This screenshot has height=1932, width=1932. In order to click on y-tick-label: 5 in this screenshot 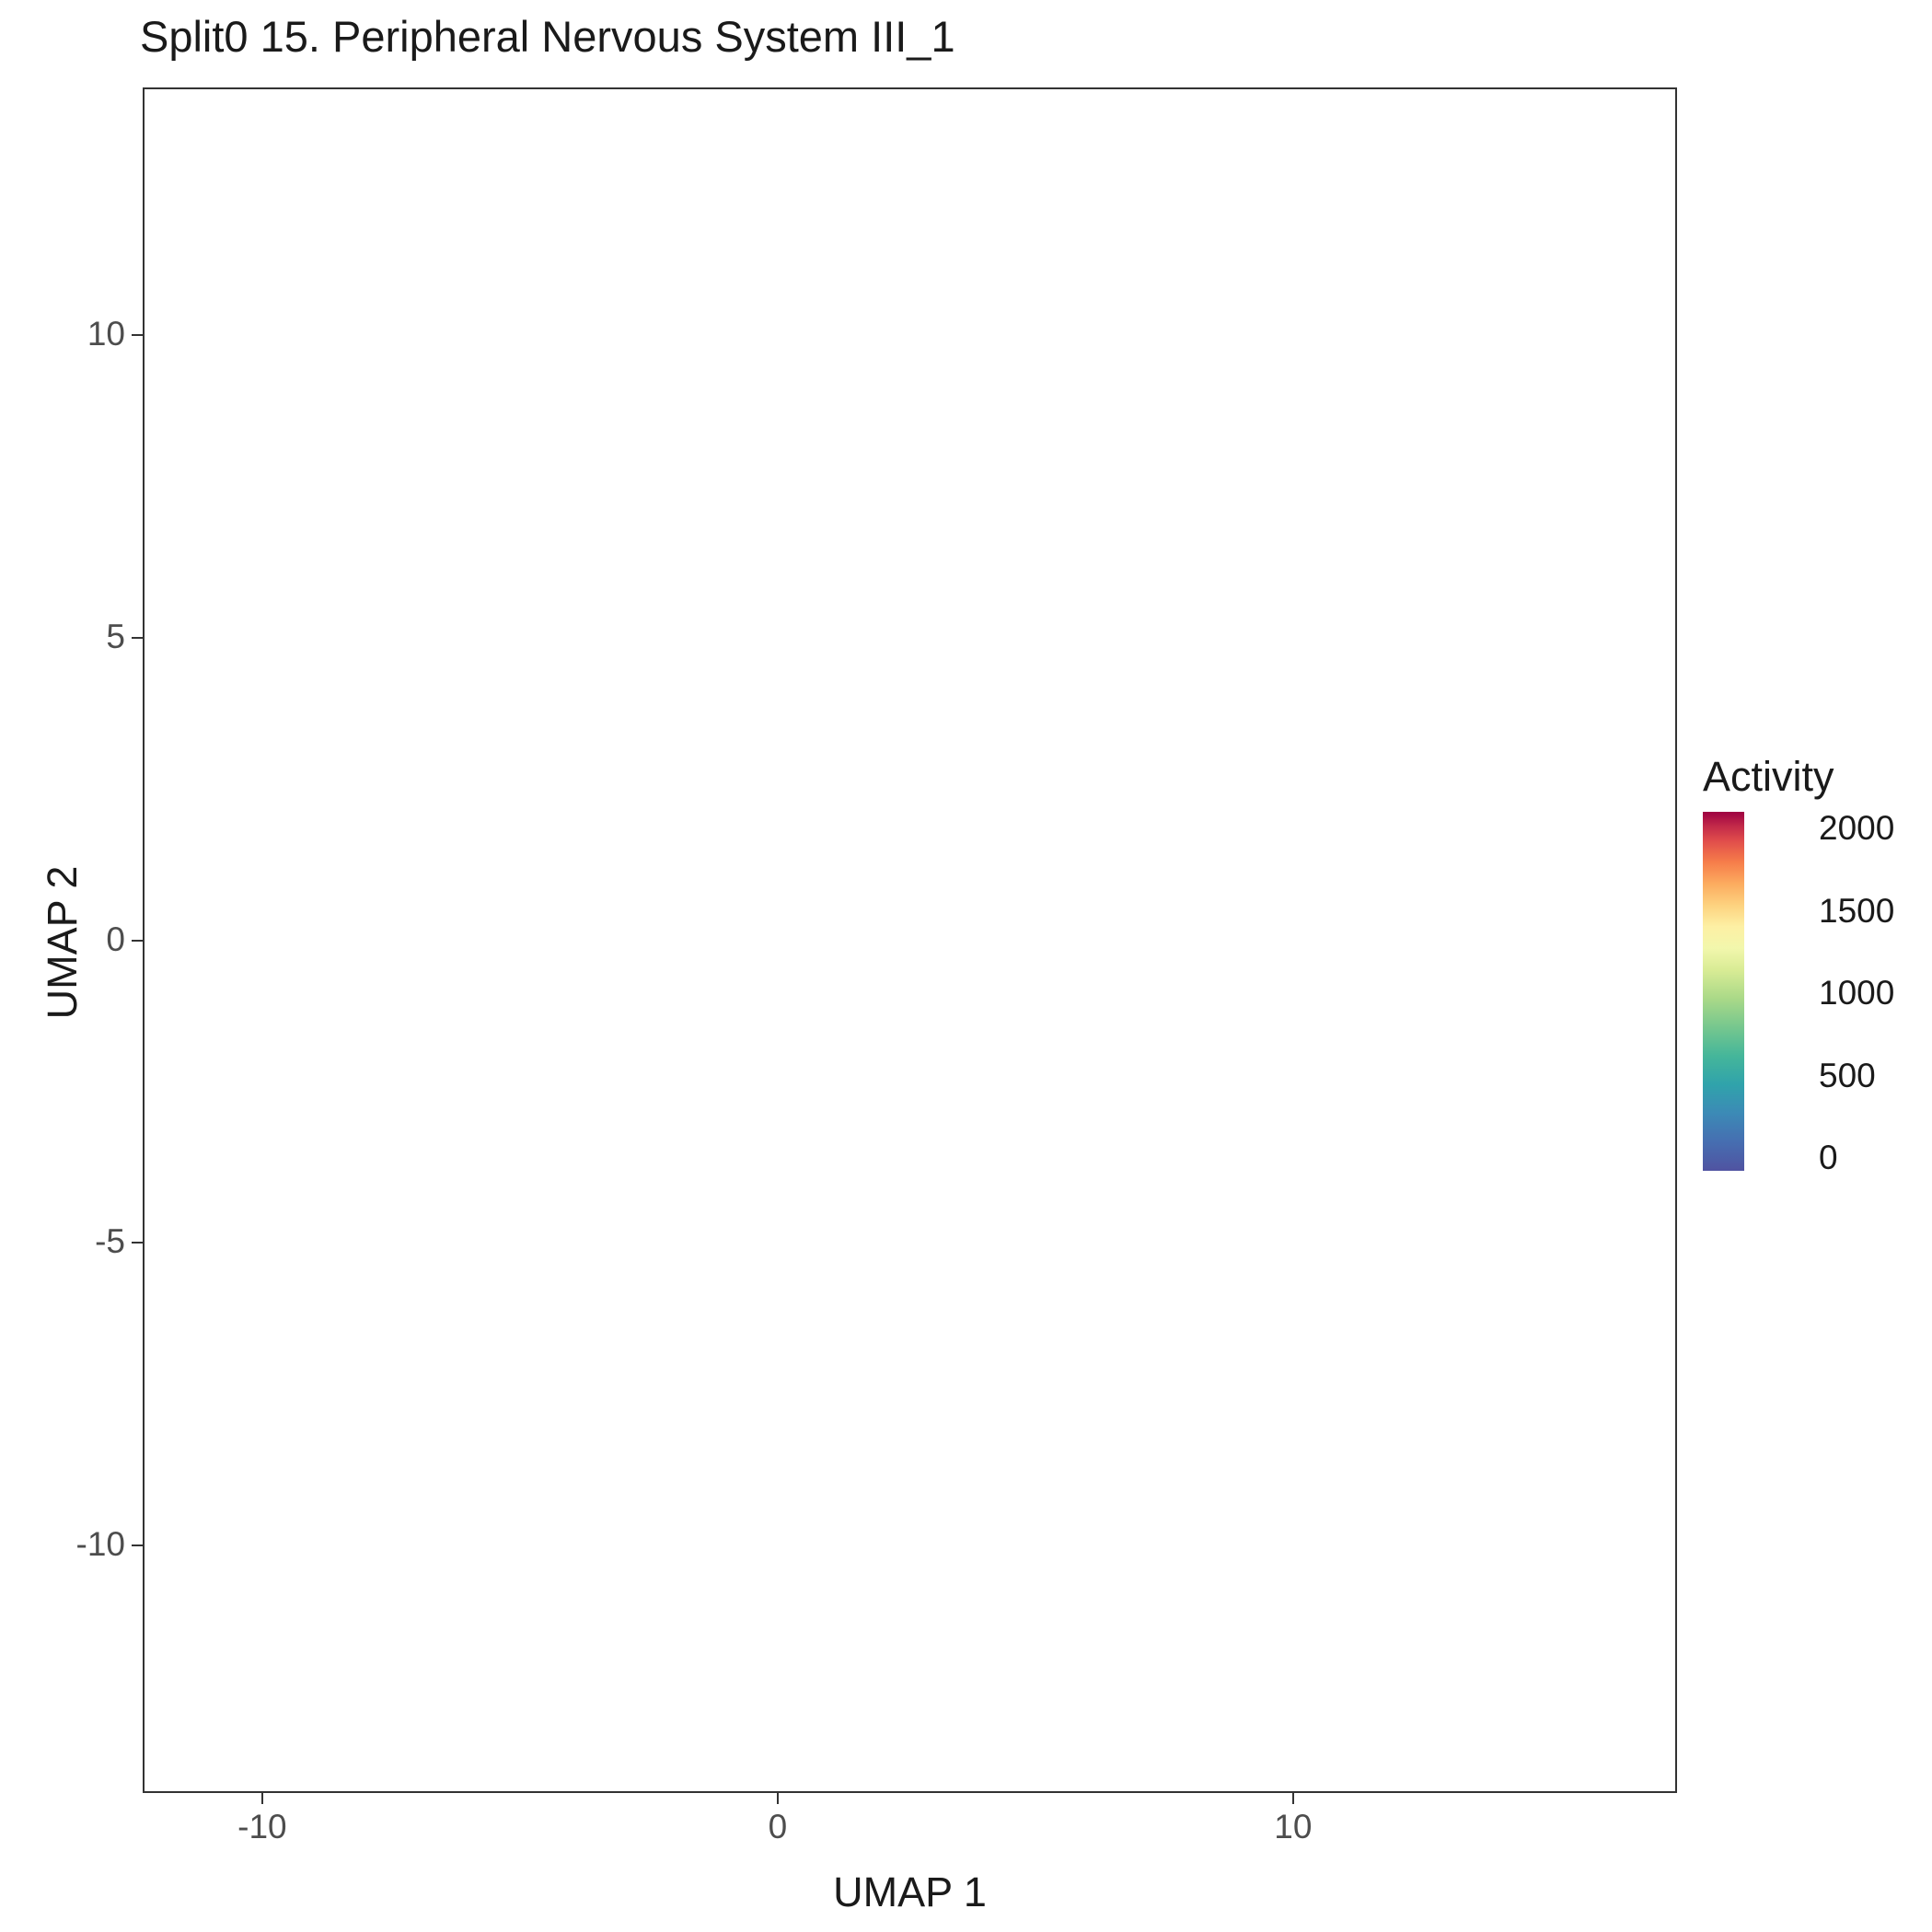, I will do `click(116, 636)`.